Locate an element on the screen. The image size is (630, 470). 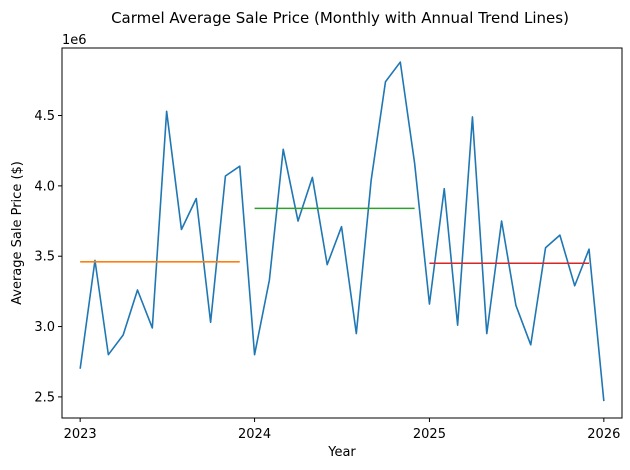
x-tick-label: 2023 is located at coordinates (80, 434).